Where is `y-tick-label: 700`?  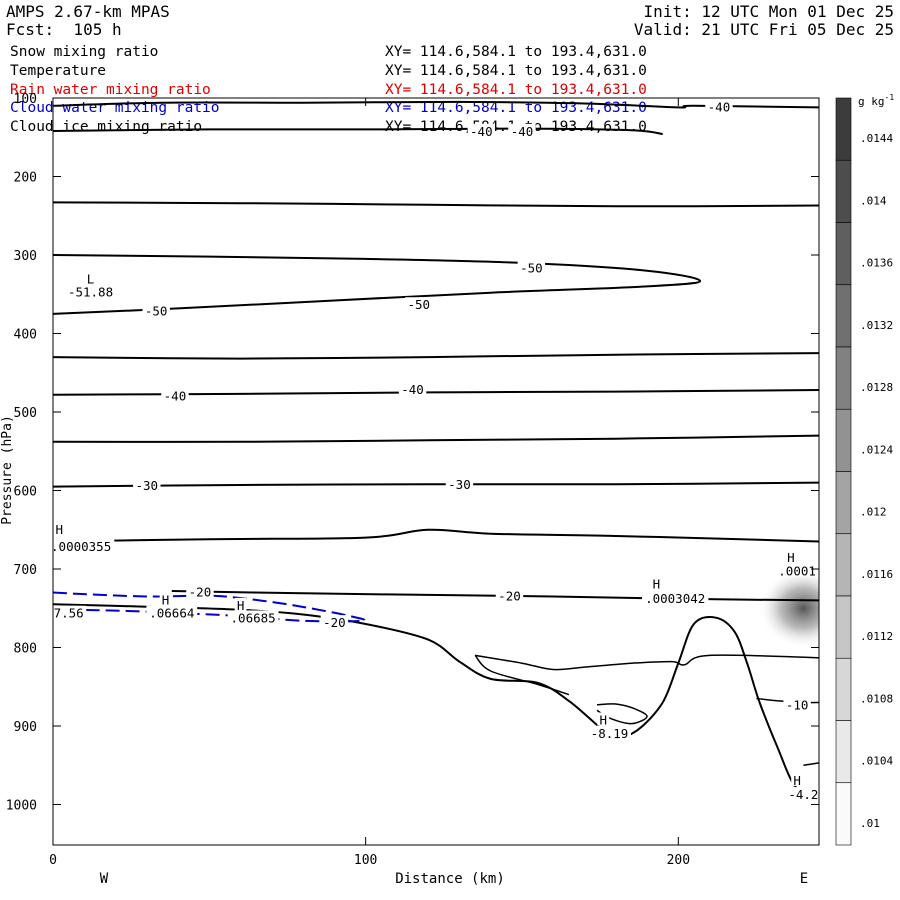 y-tick-label: 700 is located at coordinates (25, 570).